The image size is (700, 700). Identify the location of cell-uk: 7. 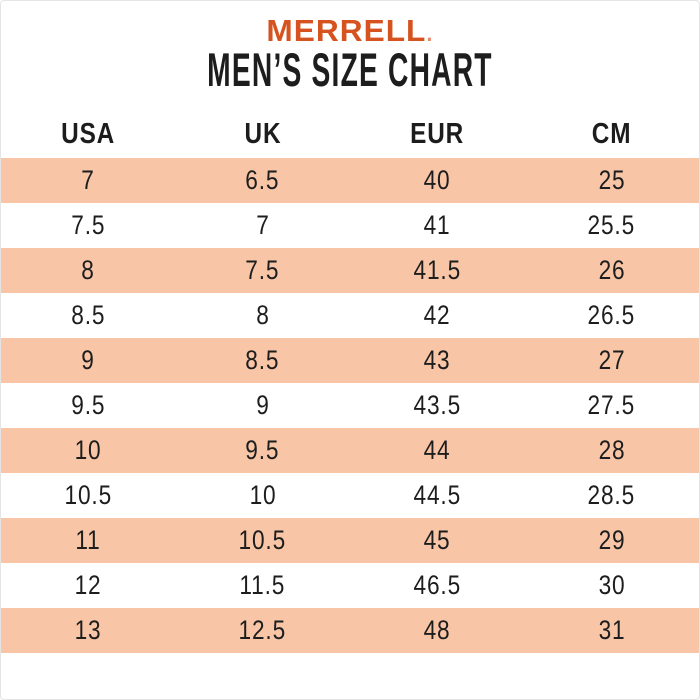
(263, 225).